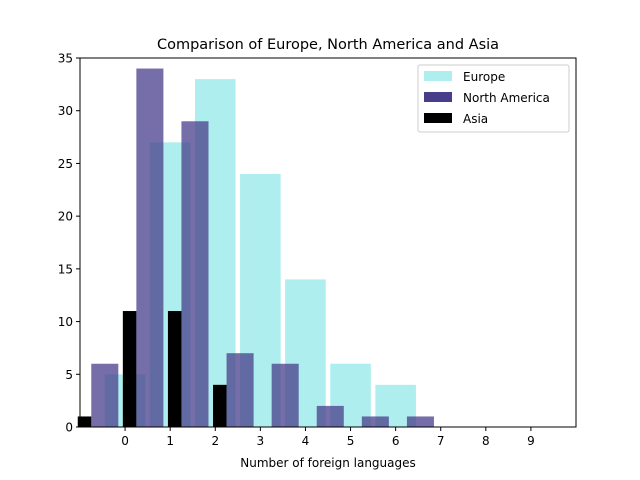 The width and height of the screenshot is (640, 480). What do you see at coordinates (65, 164) in the screenshot?
I see `y-tick-label: 25` at bounding box center [65, 164].